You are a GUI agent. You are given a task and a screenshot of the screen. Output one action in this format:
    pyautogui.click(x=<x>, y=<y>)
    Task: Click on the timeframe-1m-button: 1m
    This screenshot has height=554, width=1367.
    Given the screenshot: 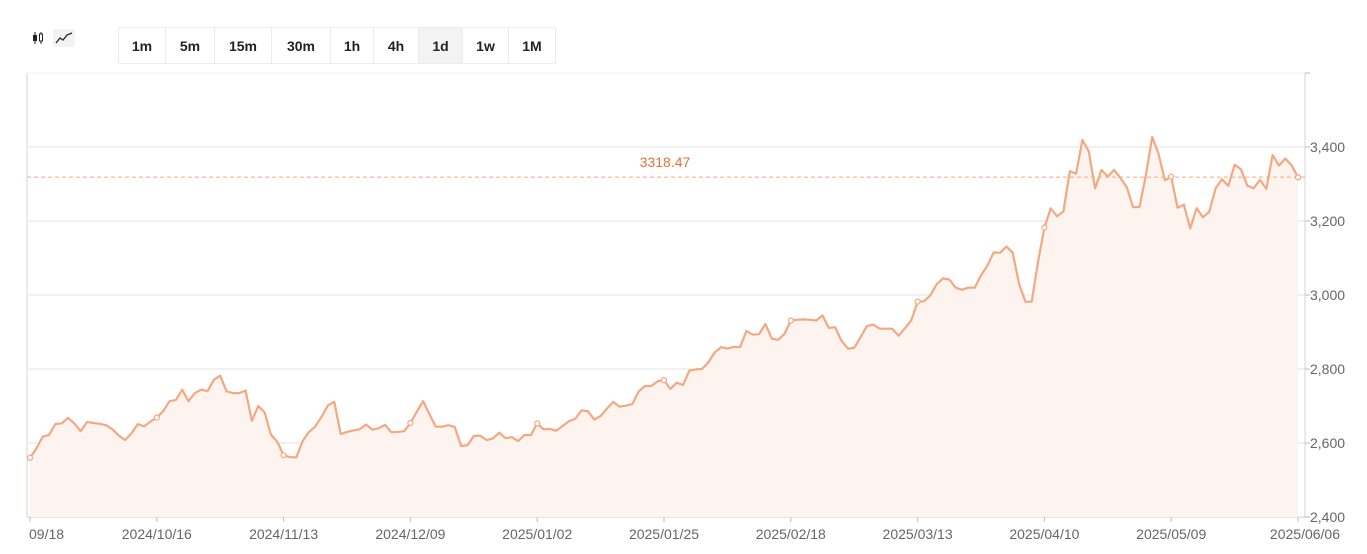 What is the action you would take?
    pyautogui.click(x=142, y=45)
    